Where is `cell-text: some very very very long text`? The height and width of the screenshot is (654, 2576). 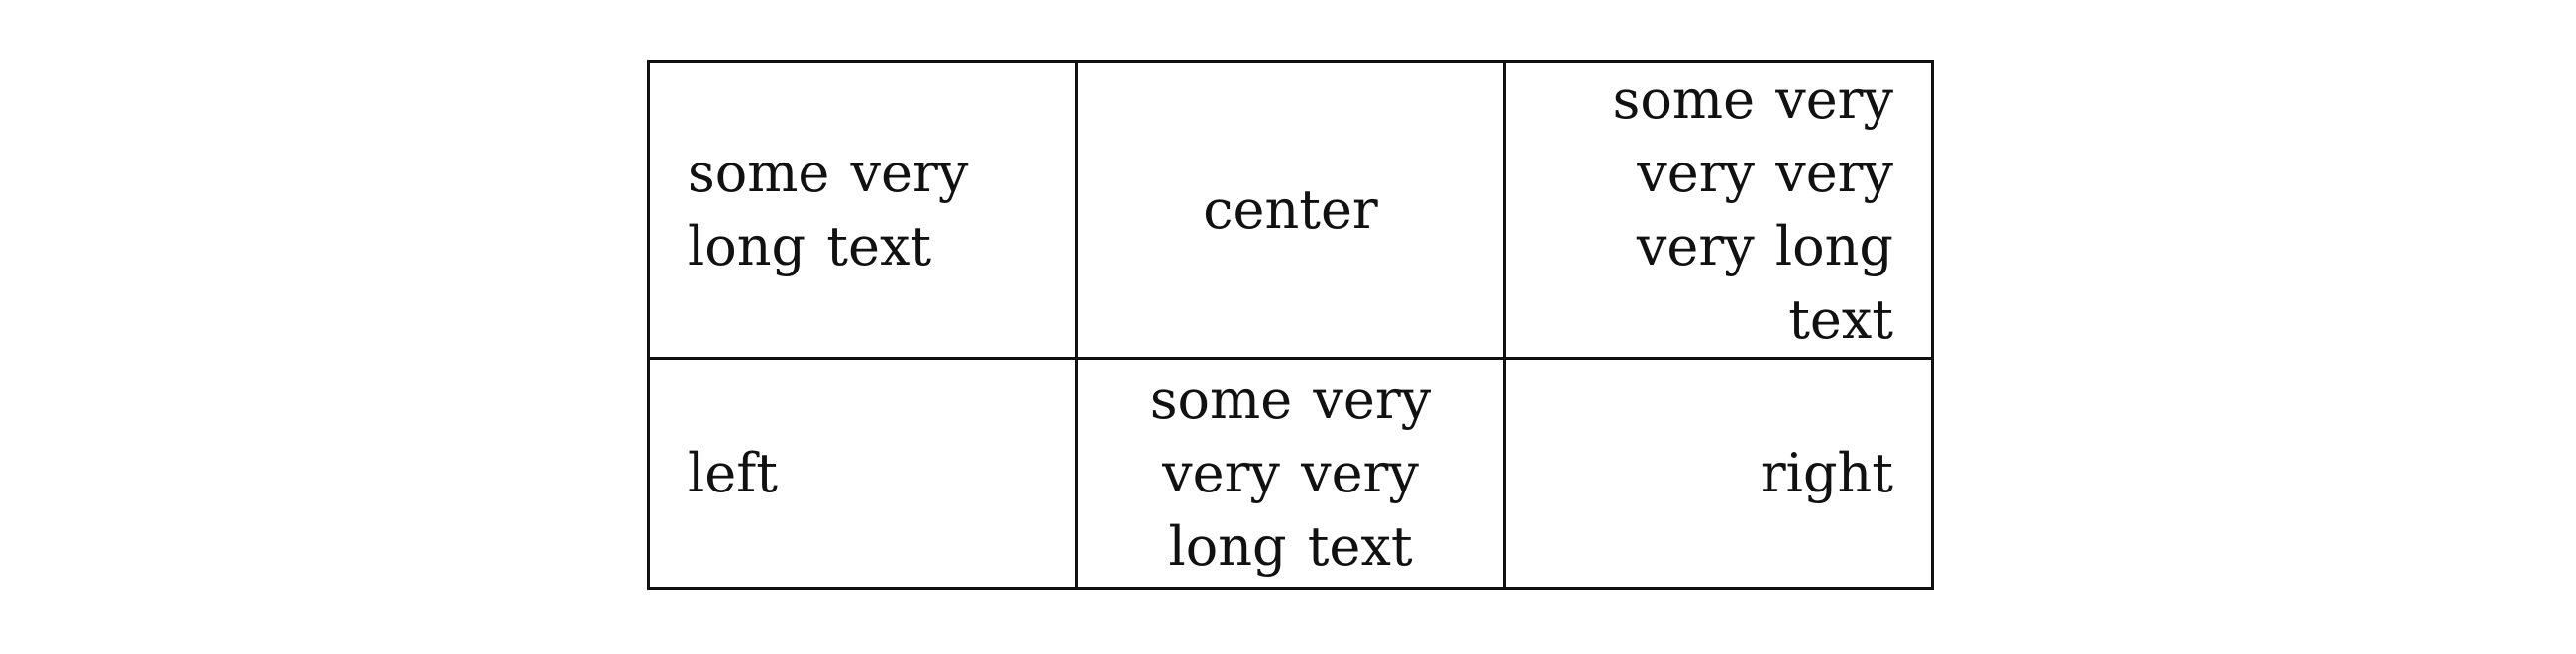
cell-text: some very very very long text is located at coordinates (1290, 473).